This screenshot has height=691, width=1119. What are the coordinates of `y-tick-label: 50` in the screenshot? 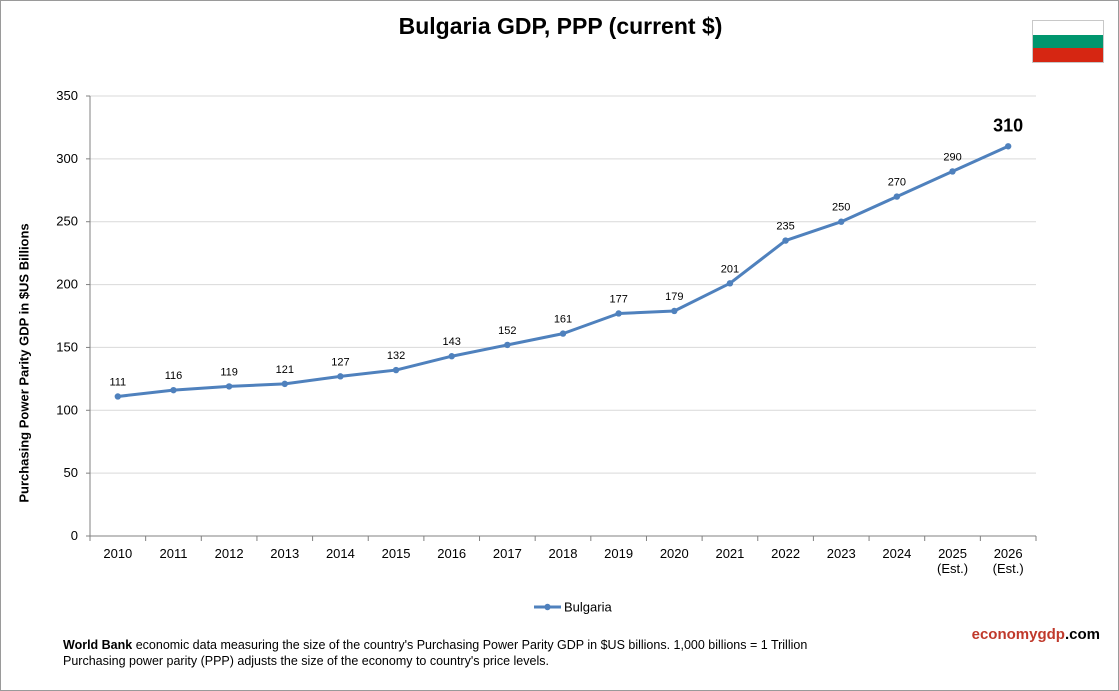 It's located at (71, 472).